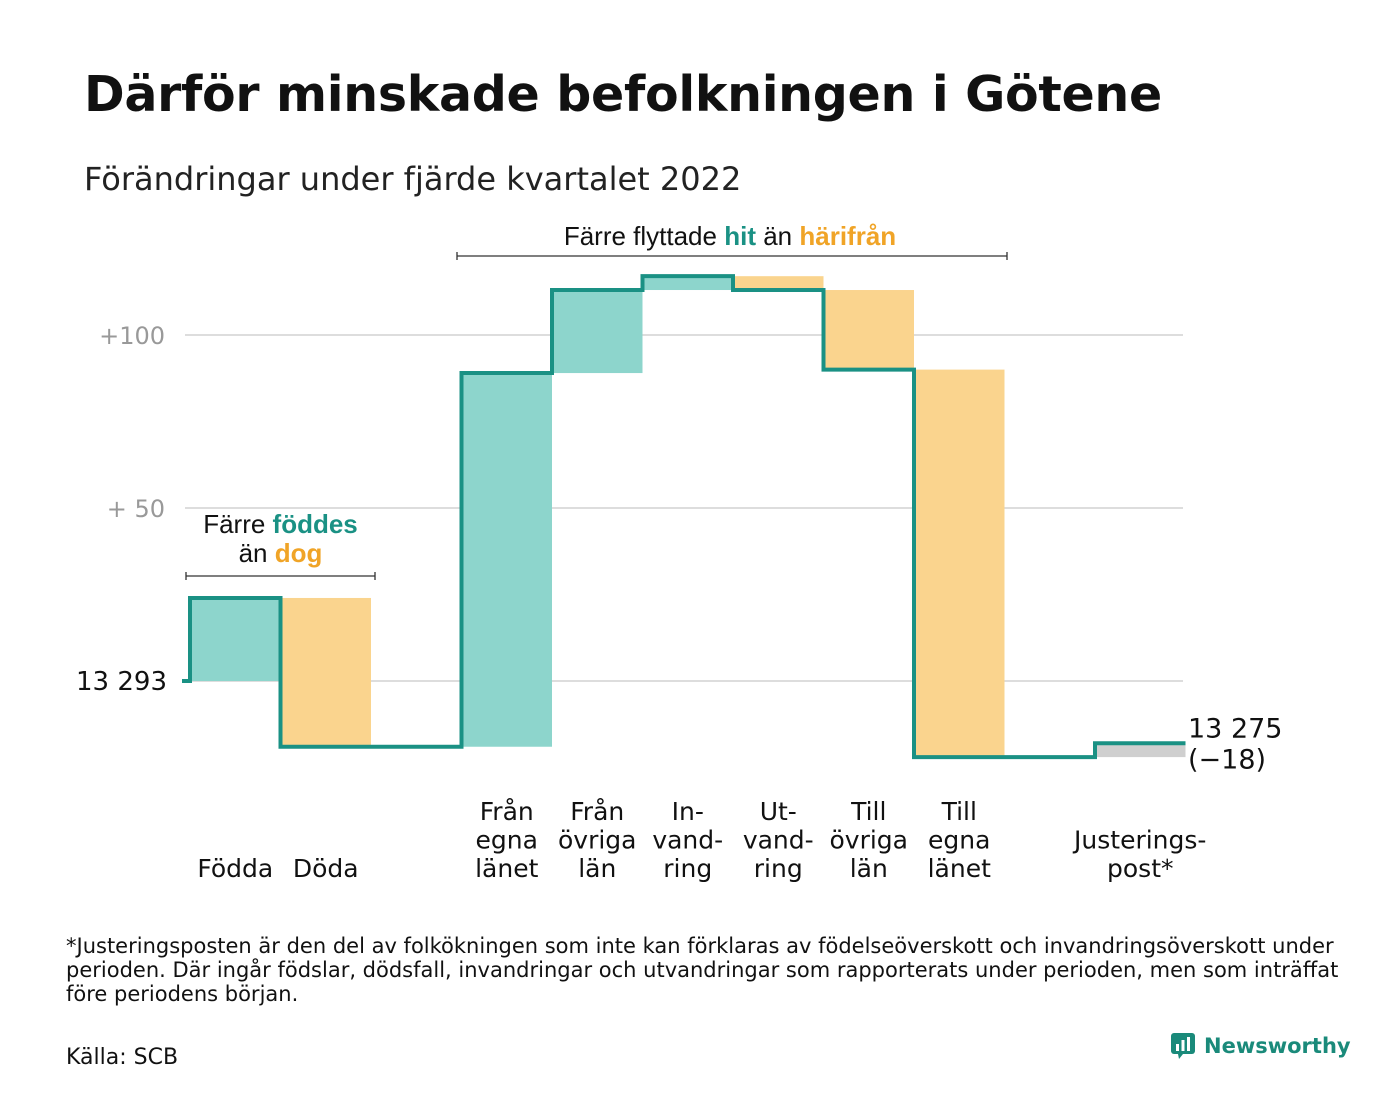 This screenshot has width=1400, height=1120. I want to click on category-label-utvandring: ring, so click(778, 868).